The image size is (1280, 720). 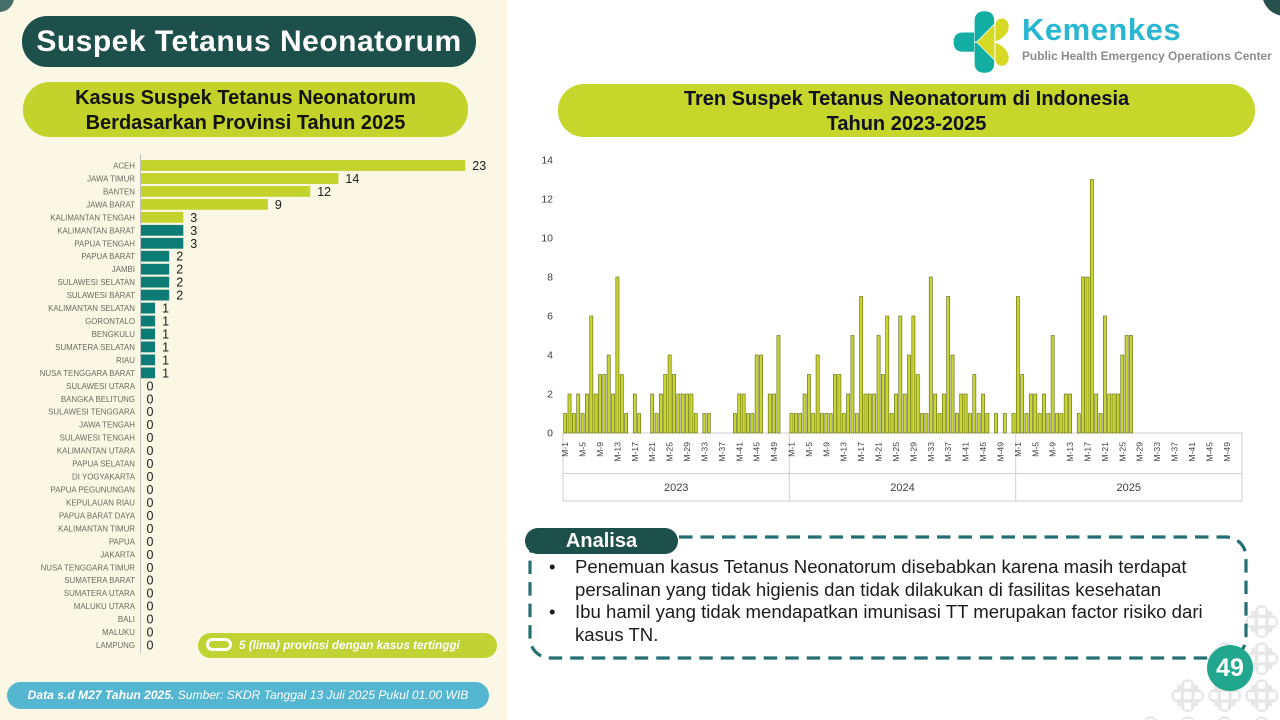 I want to click on svg-text: SUMATERA SELATAN, so click(x=95, y=347).